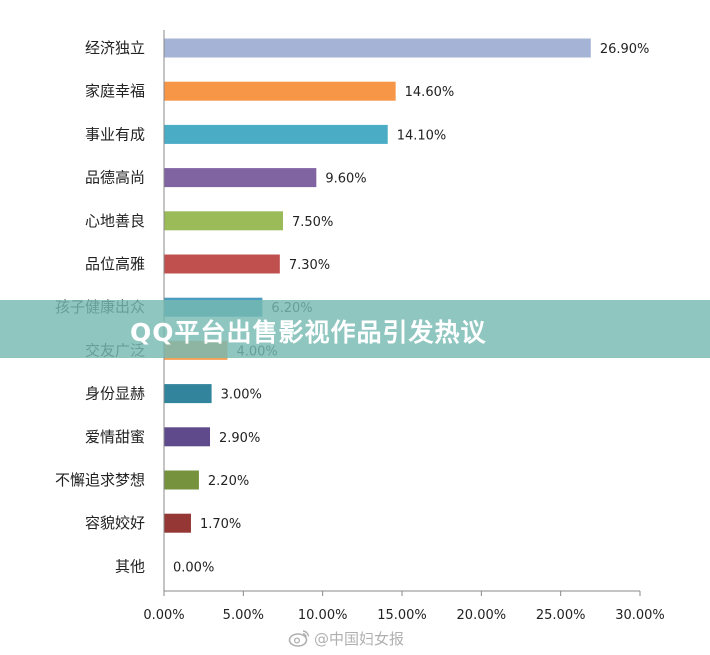 This screenshot has height=655, width=710. What do you see at coordinates (115, 394) in the screenshot?
I see `category-label: 身份显赫` at bounding box center [115, 394].